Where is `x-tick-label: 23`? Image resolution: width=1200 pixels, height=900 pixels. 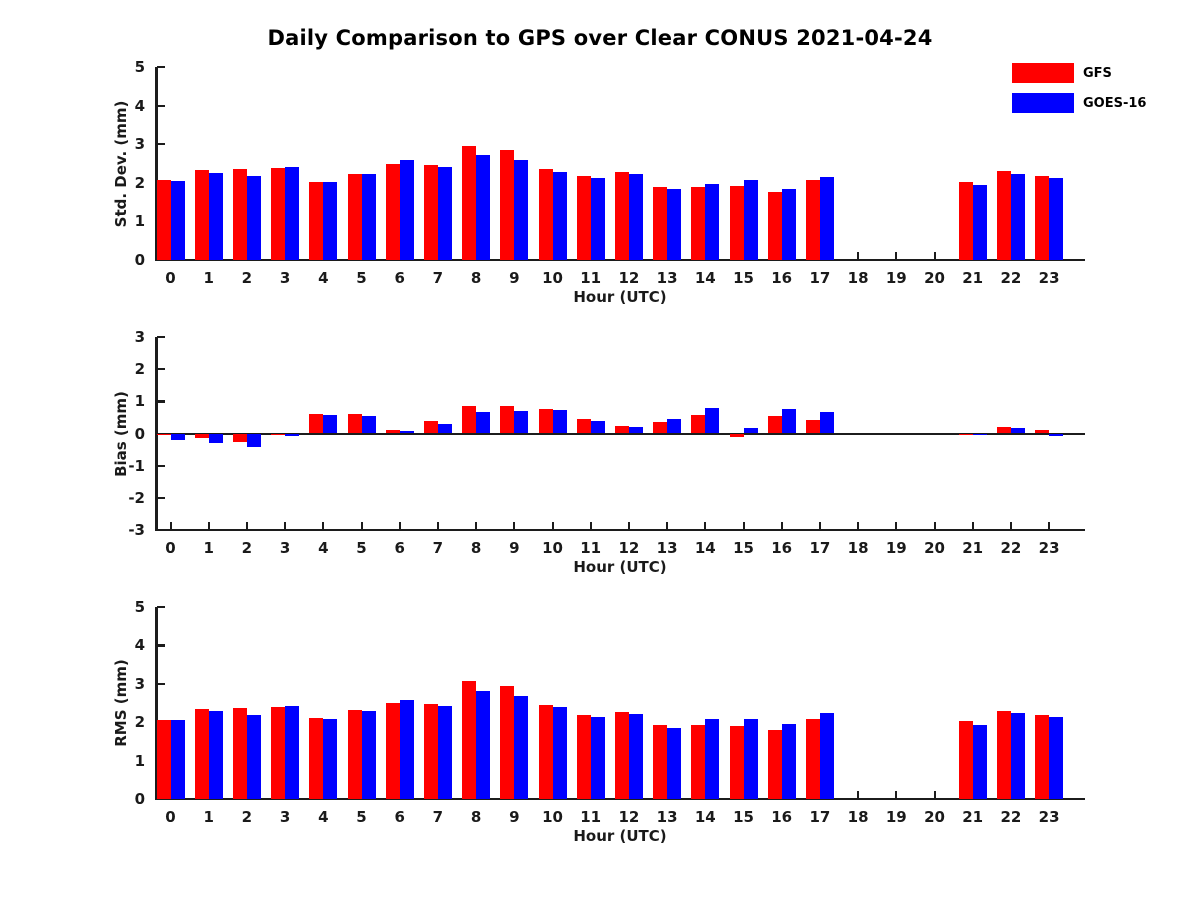 x-tick-label: 23 is located at coordinates (1049, 278).